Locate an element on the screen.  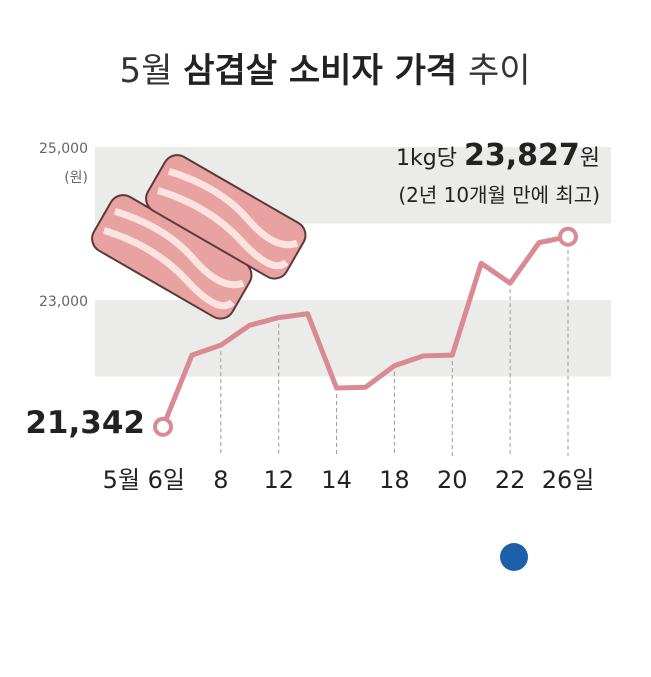
x-tick-label: 8 is located at coordinates (220, 480).